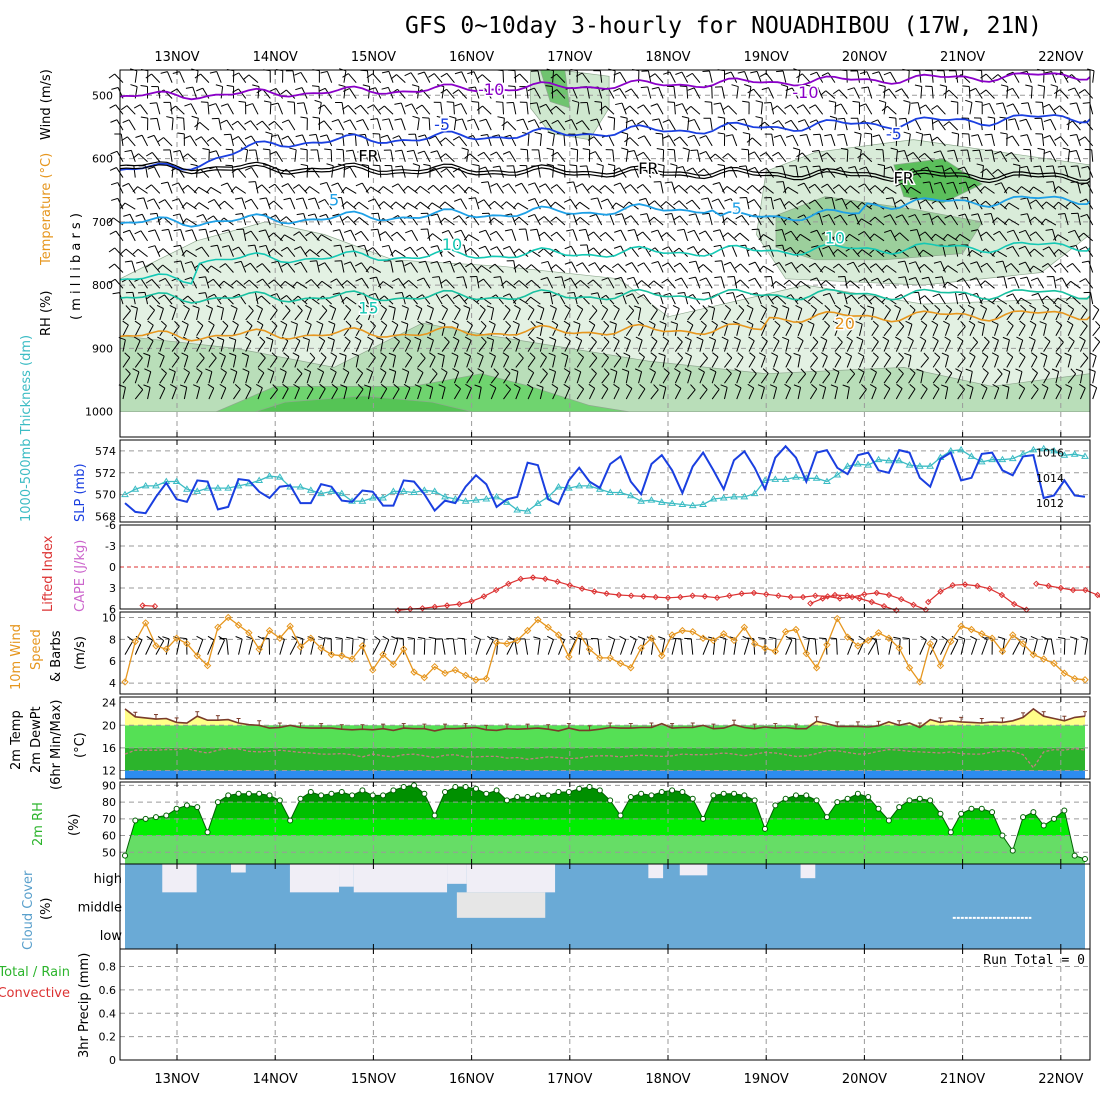  I want to click on slp-tick: 1016, so click(1050, 453).